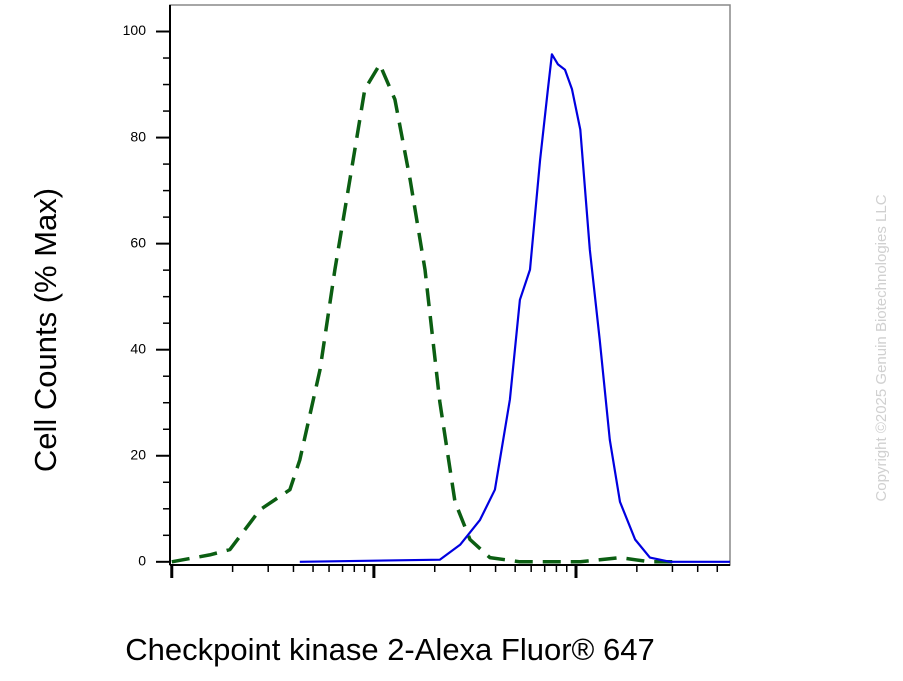 The width and height of the screenshot is (903, 681). Describe the element at coordinates (135, 30) in the screenshot. I see `y-tick-label: 100` at that location.